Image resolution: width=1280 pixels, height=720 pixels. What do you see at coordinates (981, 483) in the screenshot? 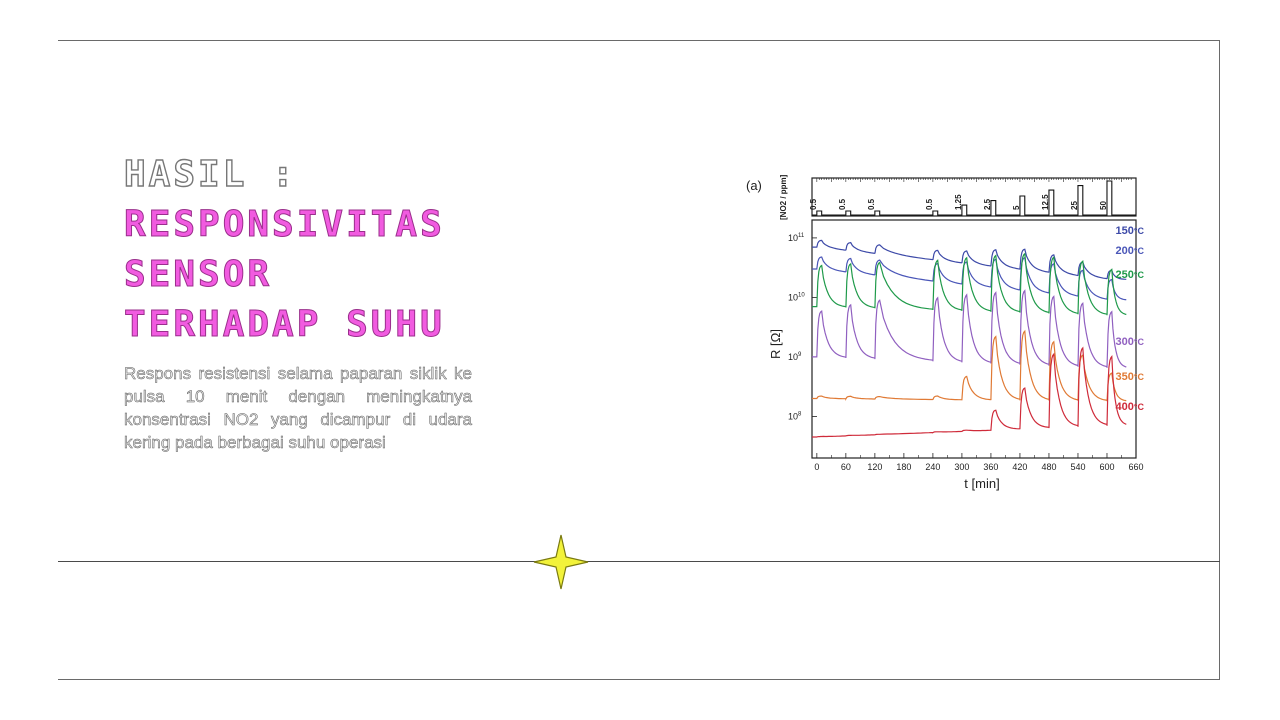
I see `x-axis-title: t [min]` at bounding box center [981, 483].